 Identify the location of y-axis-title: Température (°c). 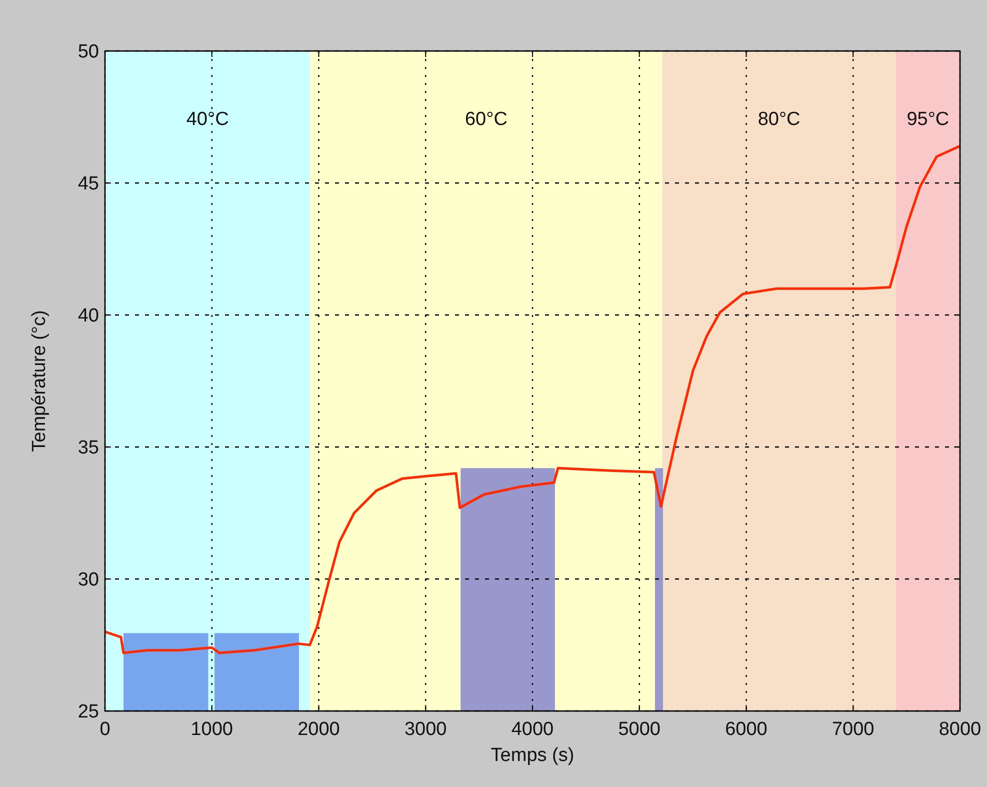
(39, 381).